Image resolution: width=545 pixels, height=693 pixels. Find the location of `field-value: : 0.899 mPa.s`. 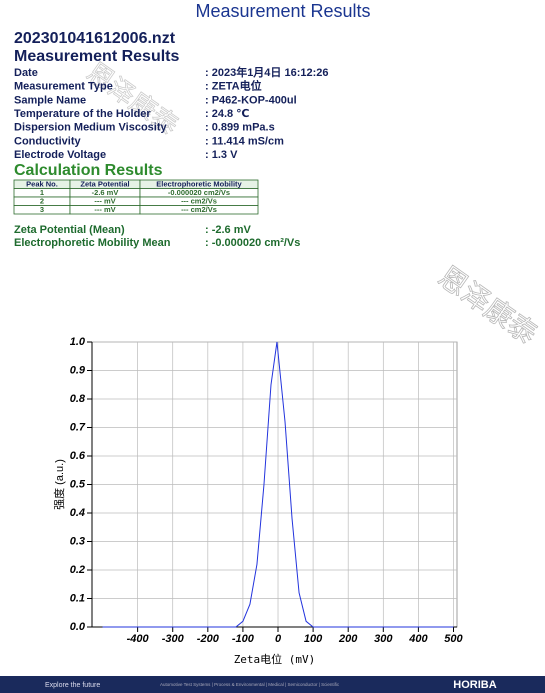

field-value: : 0.899 mPa.s is located at coordinates (240, 128).